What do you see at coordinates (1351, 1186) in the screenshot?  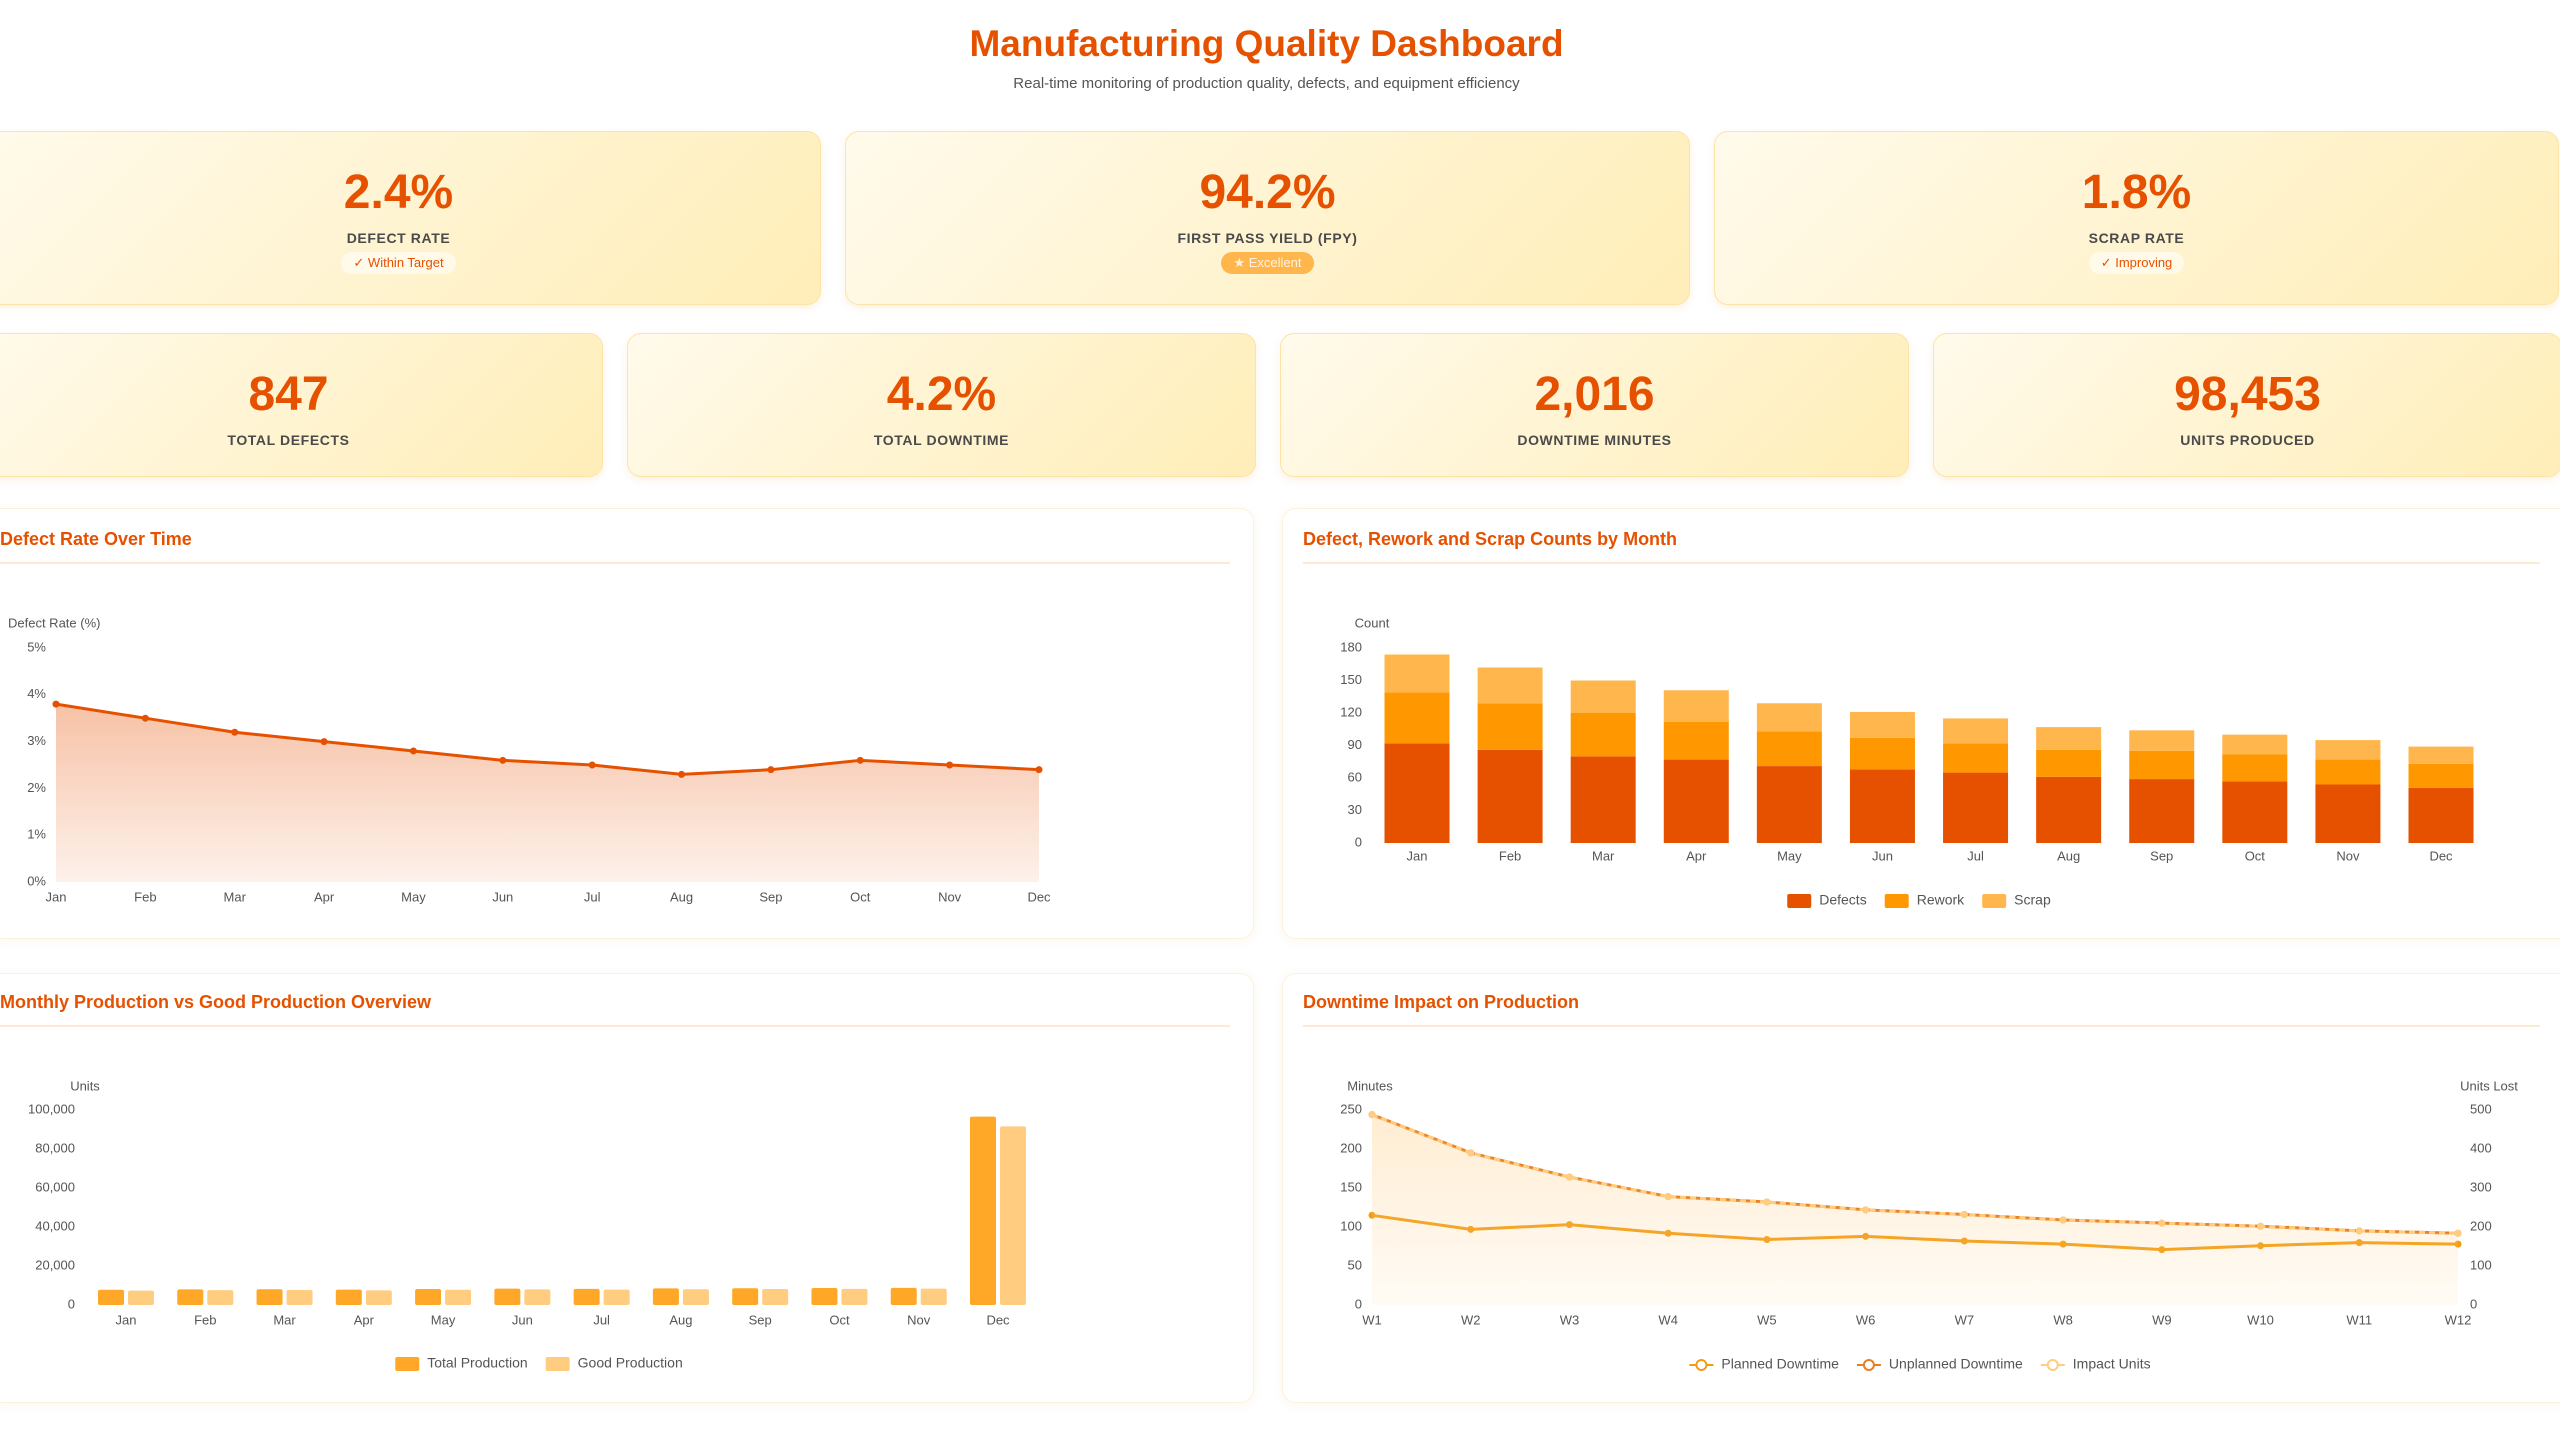 I see `y-tick-label: 150` at bounding box center [1351, 1186].